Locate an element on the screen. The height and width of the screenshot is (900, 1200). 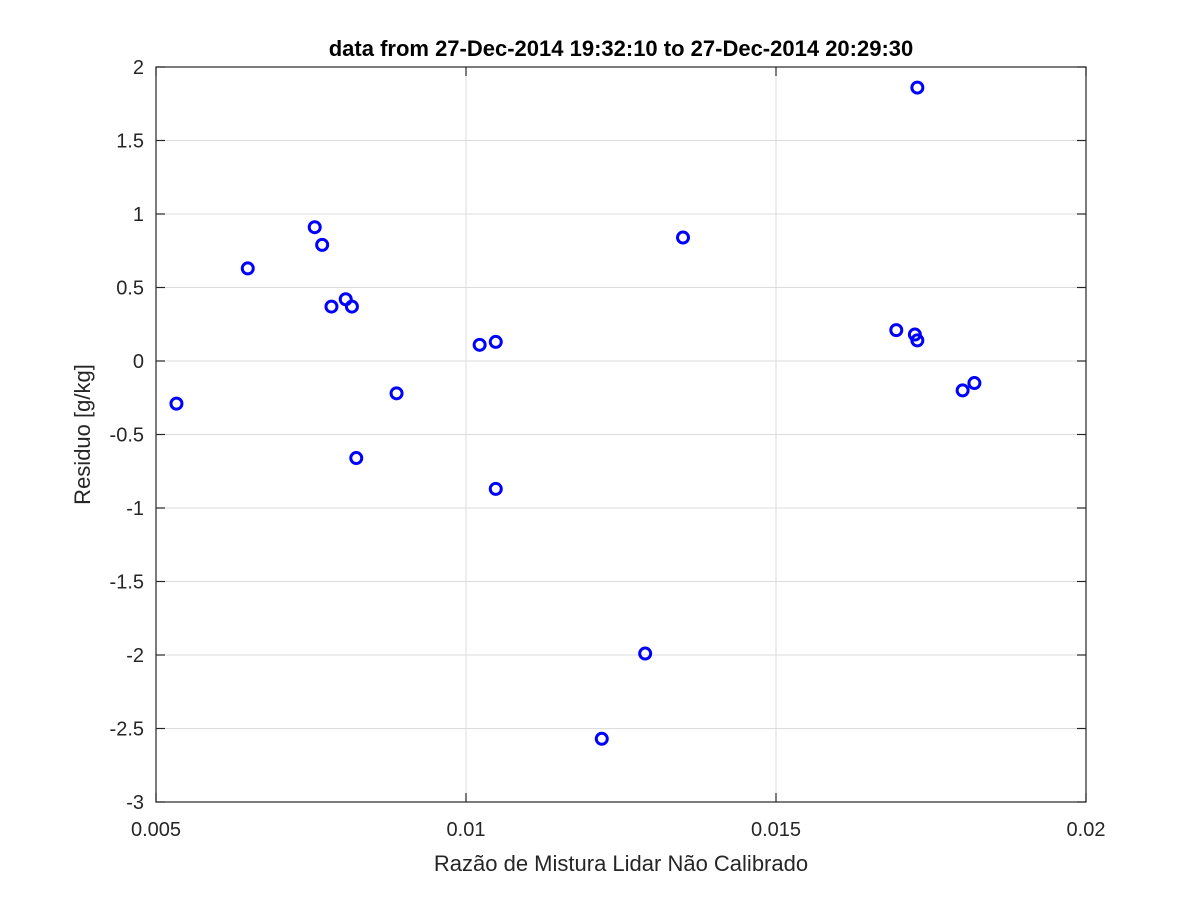
y-tick-label: 1 is located at coordinates (138, 215).